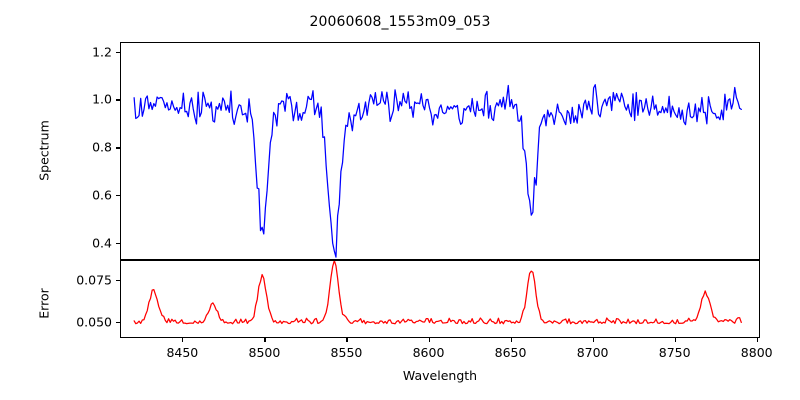 The height and width of the screenshot is (400, 800). I want to click on x-tick-label: 8500, so click(264, 352).